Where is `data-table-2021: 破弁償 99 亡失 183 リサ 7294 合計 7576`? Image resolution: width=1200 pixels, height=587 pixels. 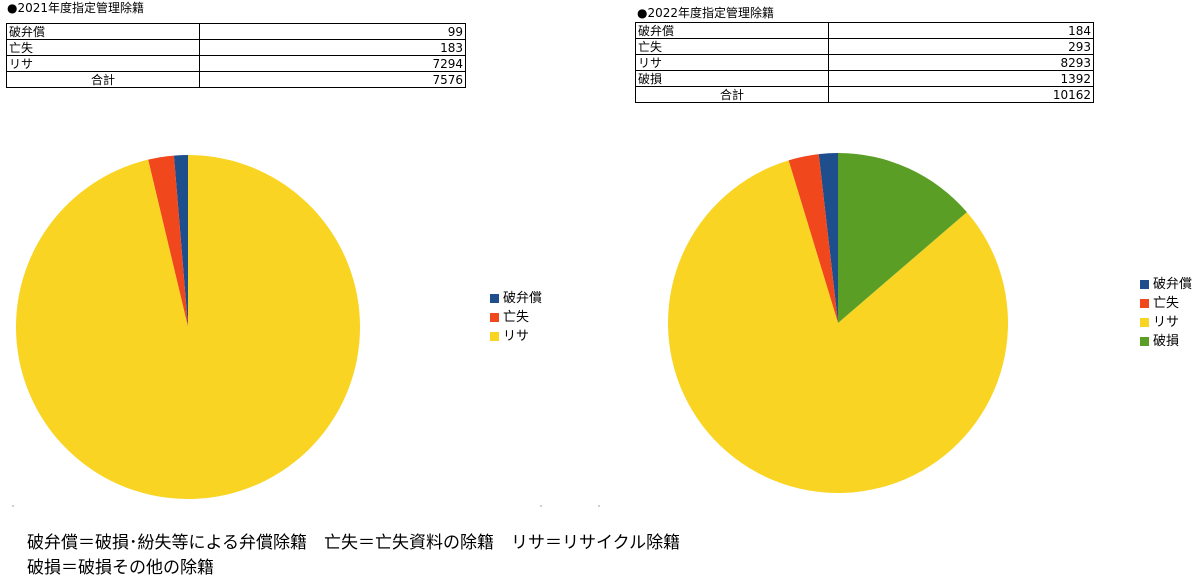
data-table-2021: 破弁償 99 亡失 183 リサ 7294 合計 7576 is located at coordinates (236, 55).